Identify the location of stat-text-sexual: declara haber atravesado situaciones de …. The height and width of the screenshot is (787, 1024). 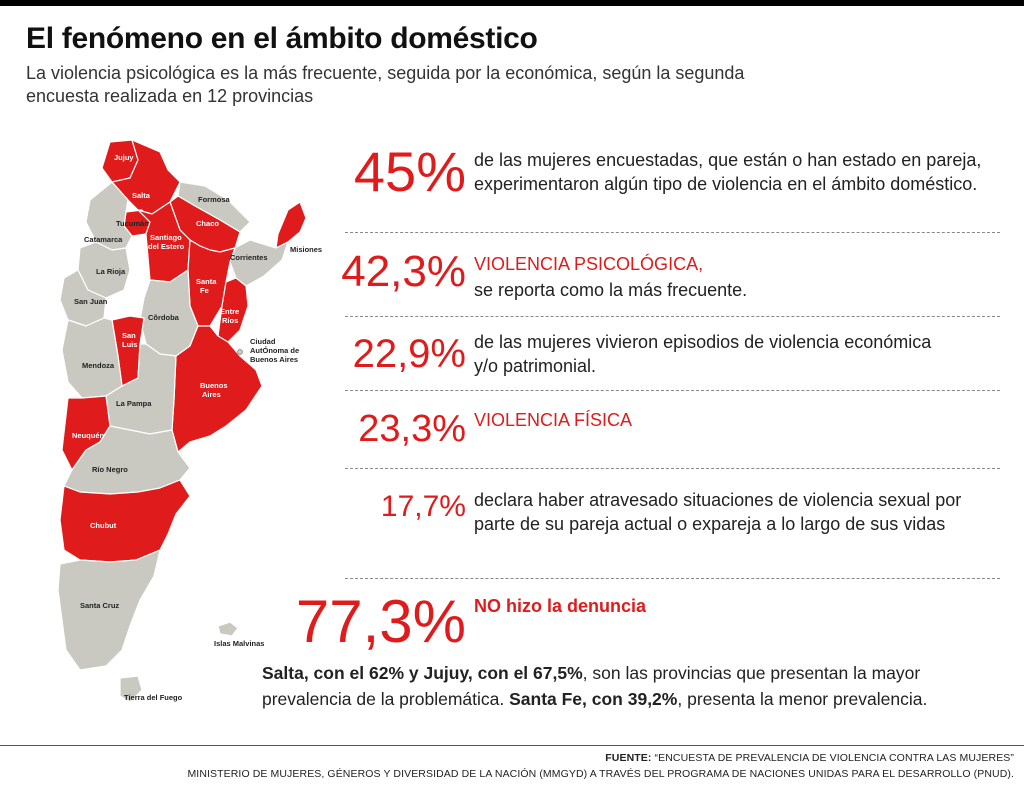
(718, 512).